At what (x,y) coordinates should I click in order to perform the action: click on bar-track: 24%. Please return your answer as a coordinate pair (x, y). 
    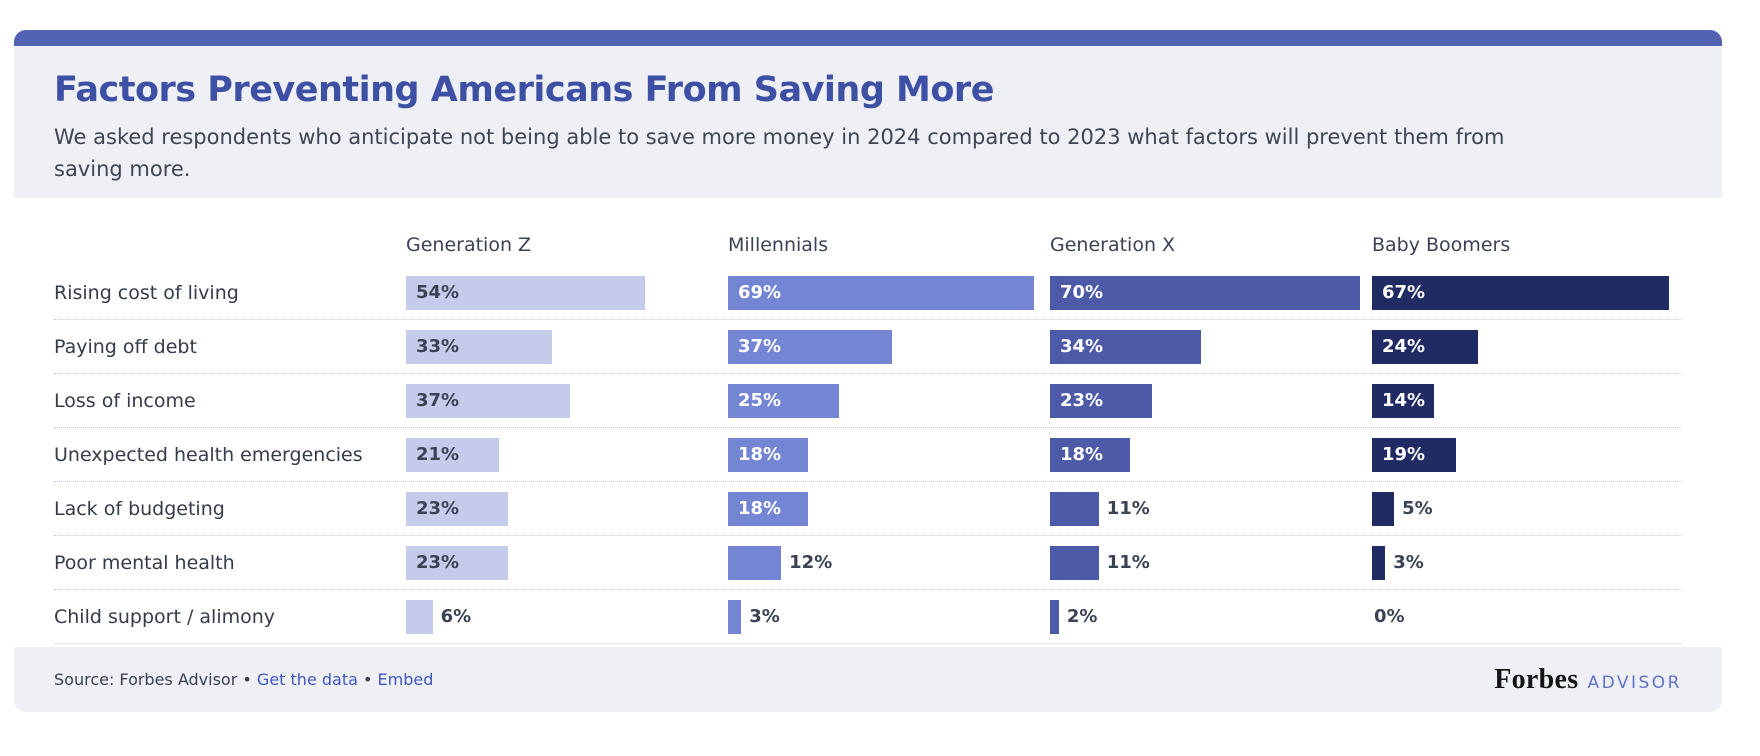
    Looking at the image, I should click on (1527, 346).